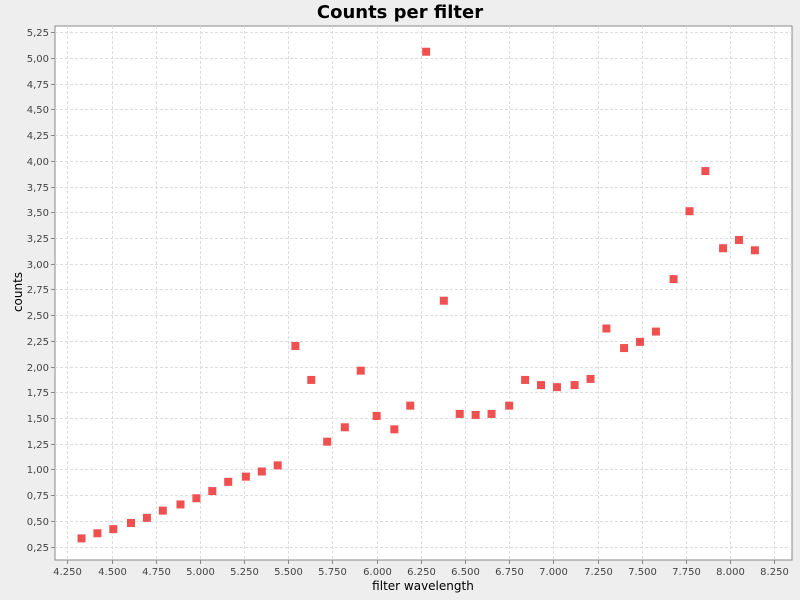 This screenshot has width=800, height=600. What do you see at coordinates (642, 572) in the screenshot?
I see `x-tick-label: 7.500` at bounding box center [642, 572].